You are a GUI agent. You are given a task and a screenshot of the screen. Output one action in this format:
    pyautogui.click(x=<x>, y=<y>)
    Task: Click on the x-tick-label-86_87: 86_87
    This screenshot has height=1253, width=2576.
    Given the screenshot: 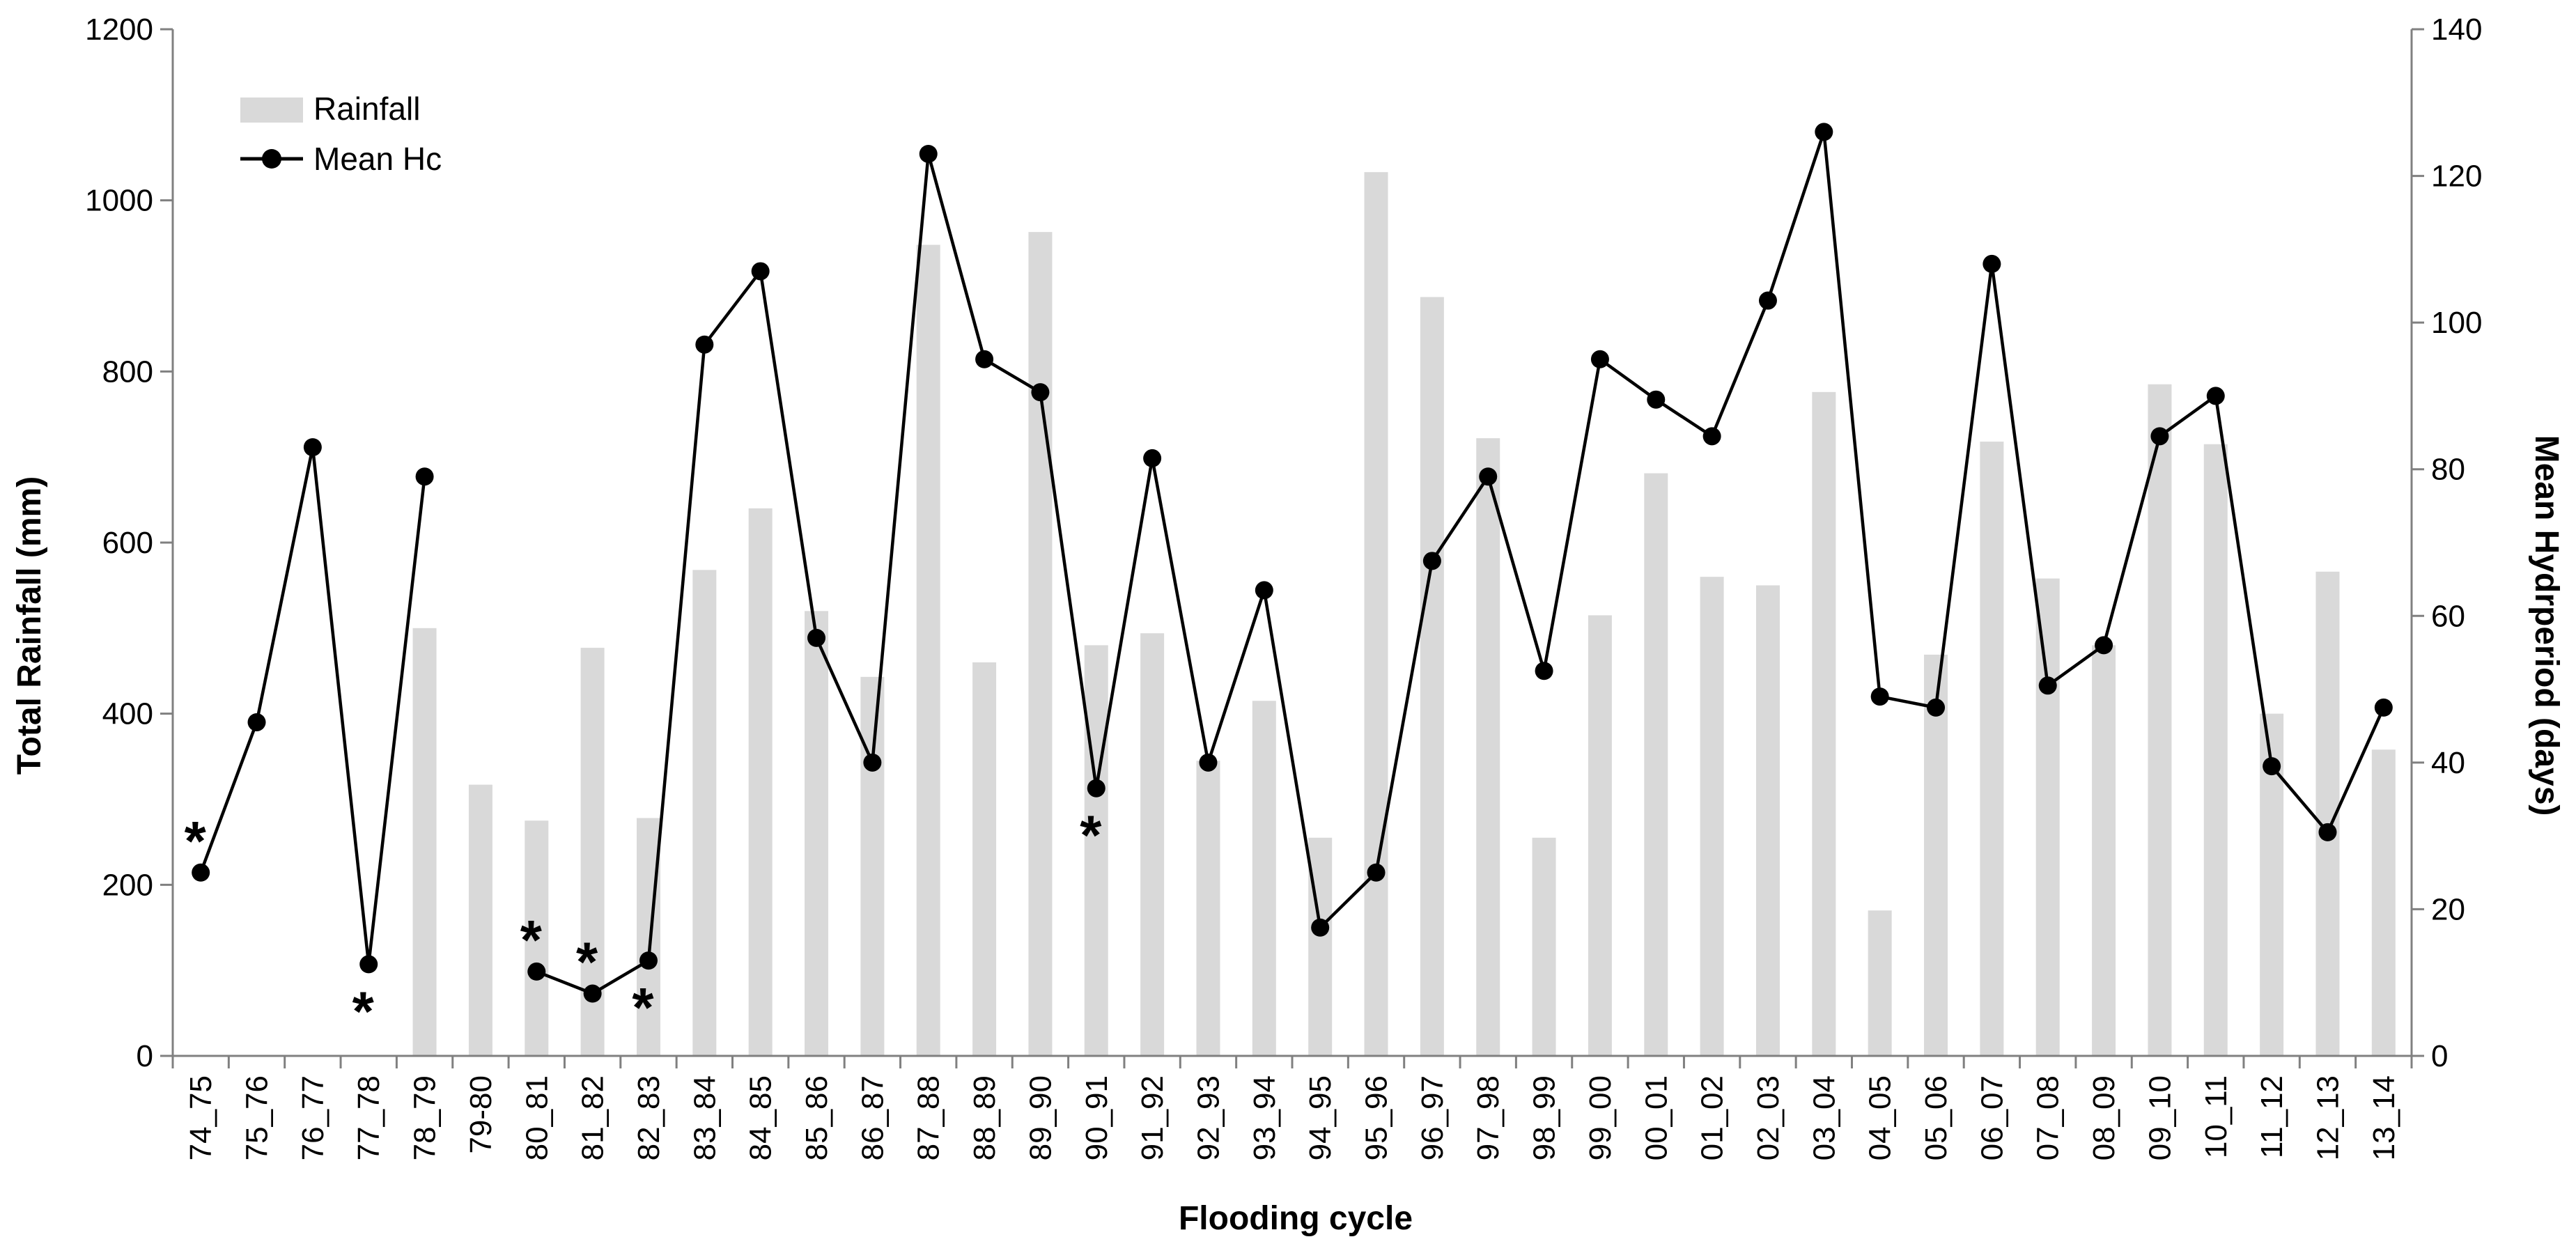 What is the action you would take?
    pyautogui.click(x=872, y=1117)
    